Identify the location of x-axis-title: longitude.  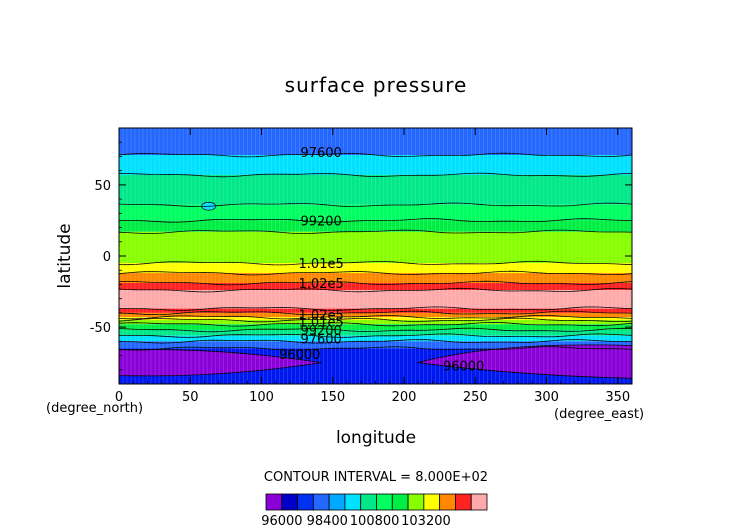
(376, 438).